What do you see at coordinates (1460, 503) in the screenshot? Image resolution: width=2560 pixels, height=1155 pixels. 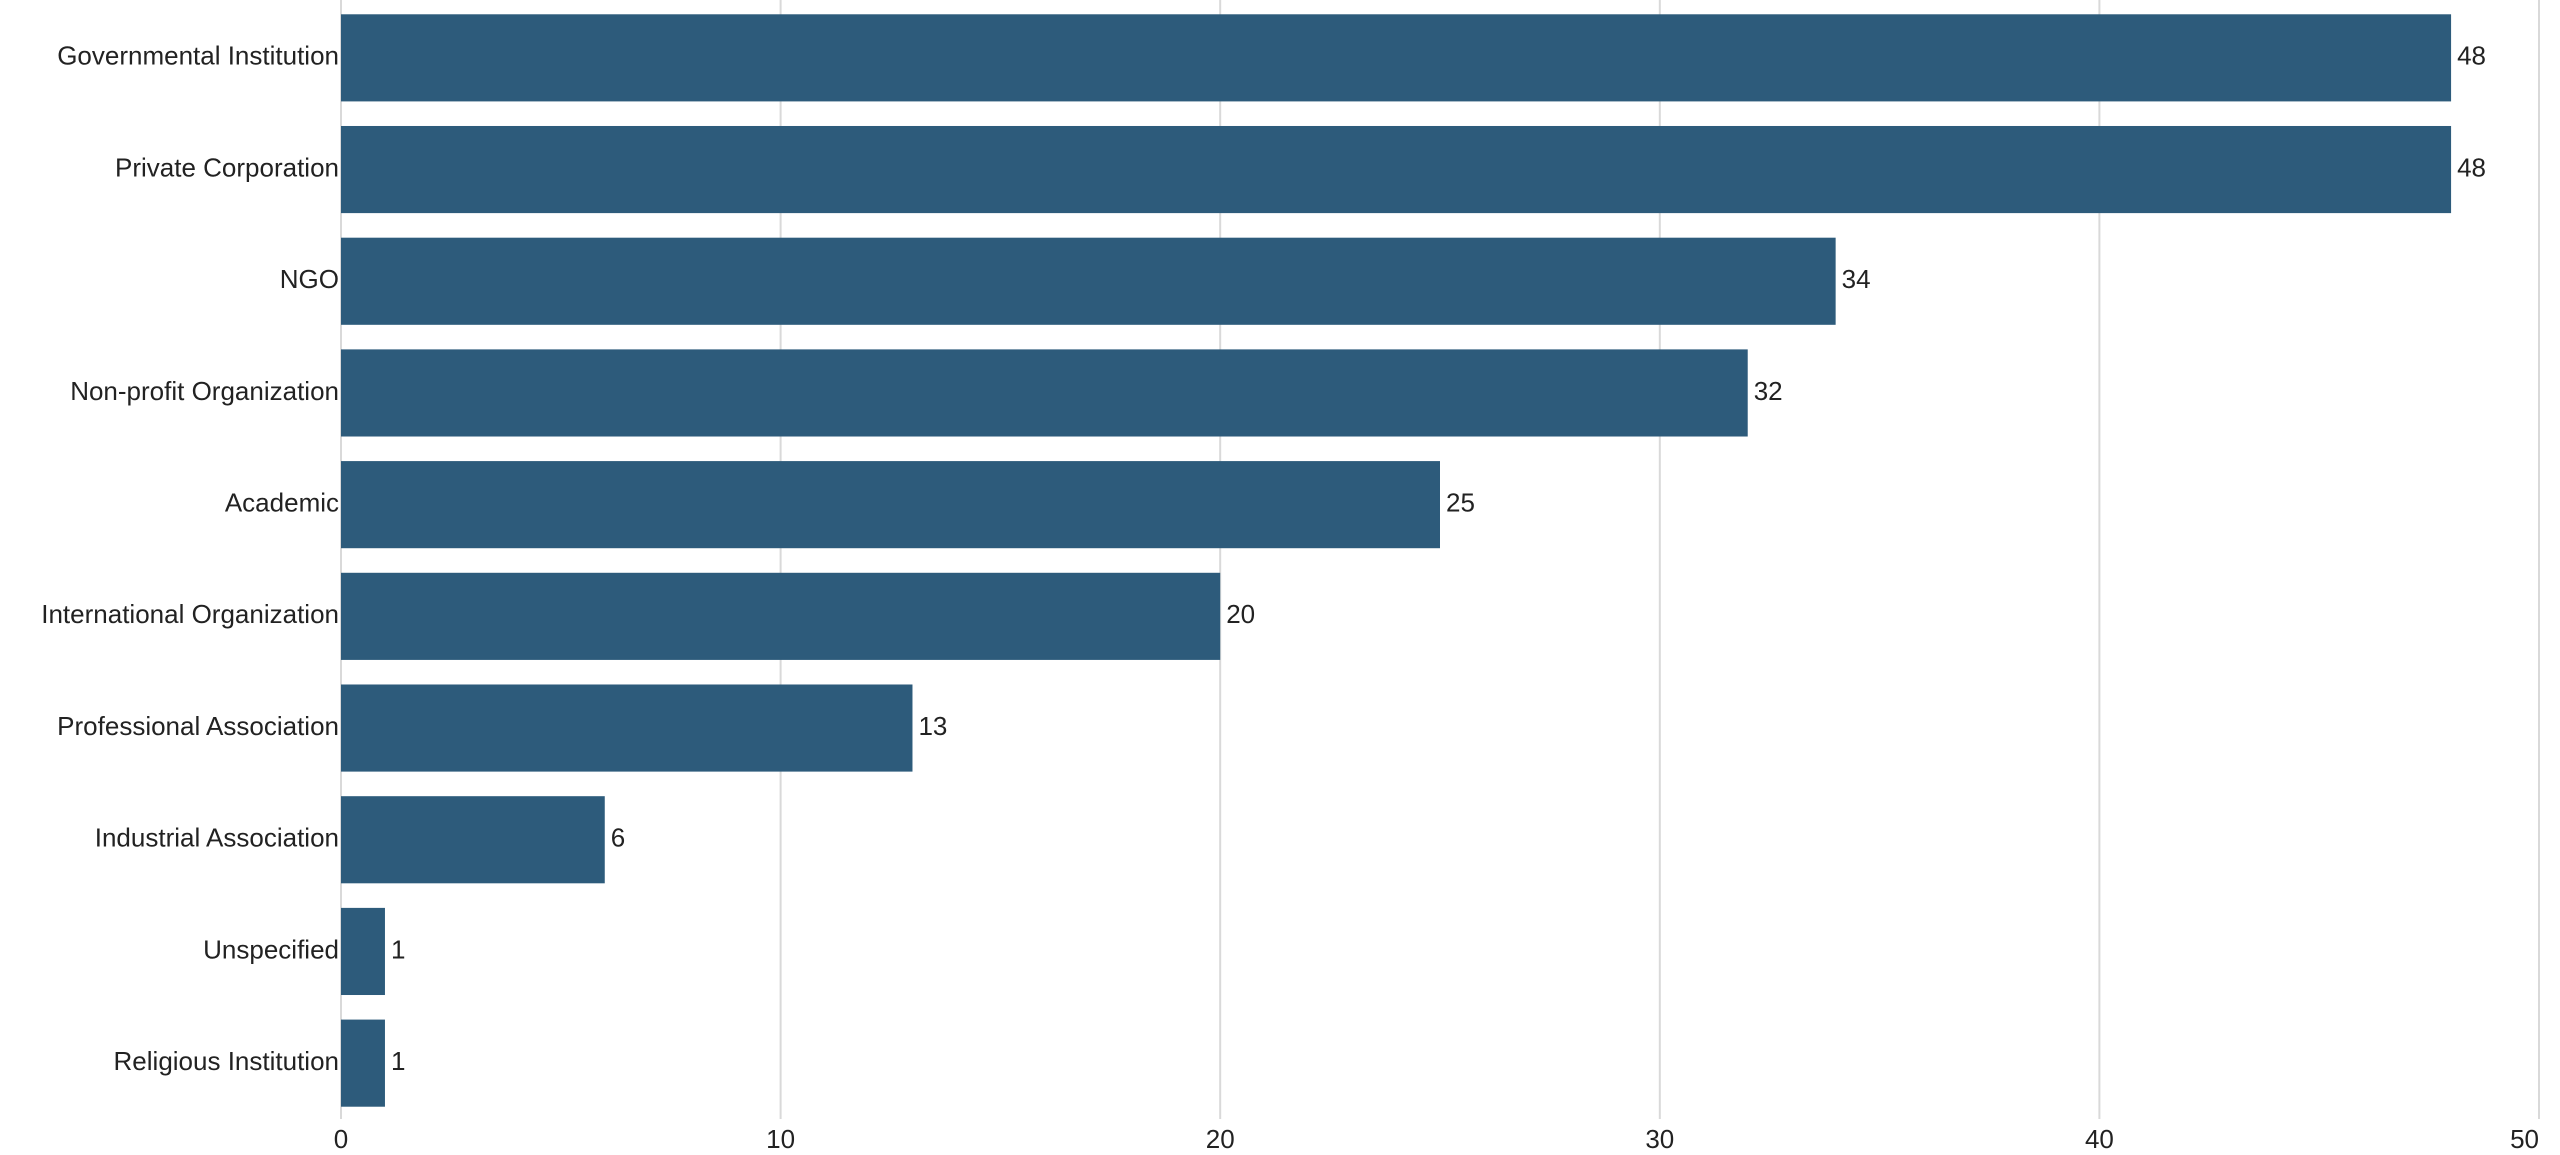 I see `value-label: 25` at bounding box center [1460, 503].